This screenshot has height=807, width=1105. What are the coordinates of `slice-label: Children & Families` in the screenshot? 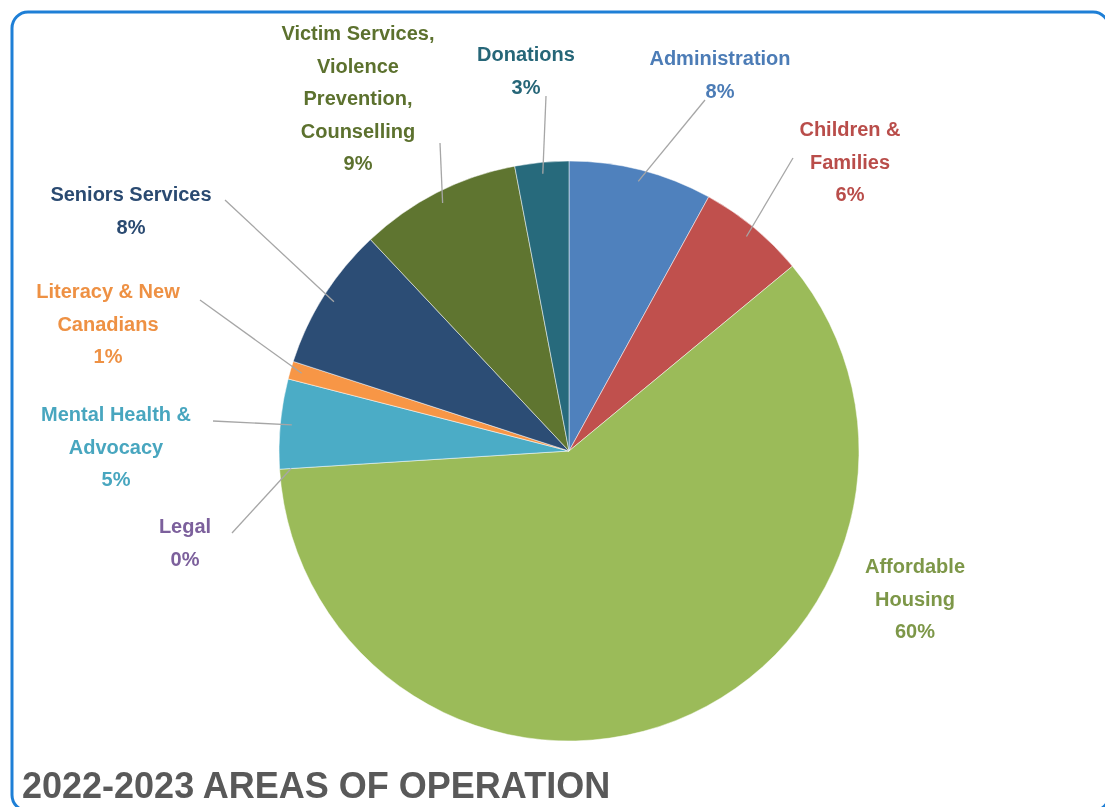 It's located at (850, 145).